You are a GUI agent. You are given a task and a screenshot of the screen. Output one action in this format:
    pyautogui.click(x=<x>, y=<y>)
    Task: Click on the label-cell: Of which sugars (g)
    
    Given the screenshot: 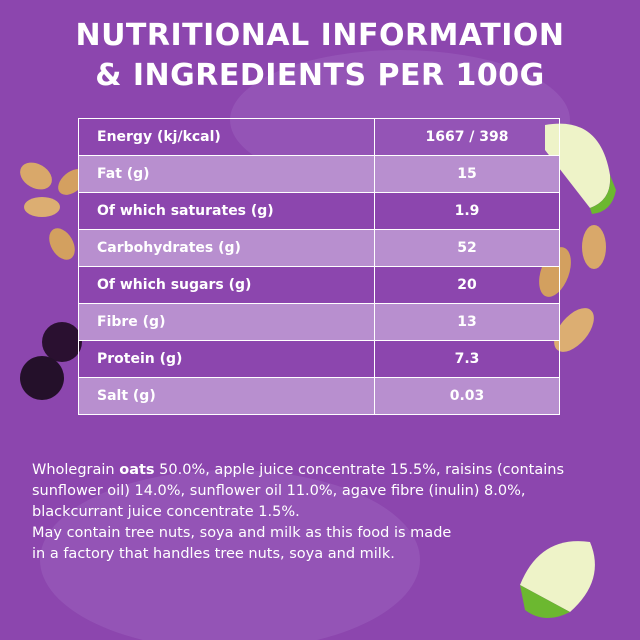 What is the action you would take?
    pyautogui.click(x=226, y=285)
    